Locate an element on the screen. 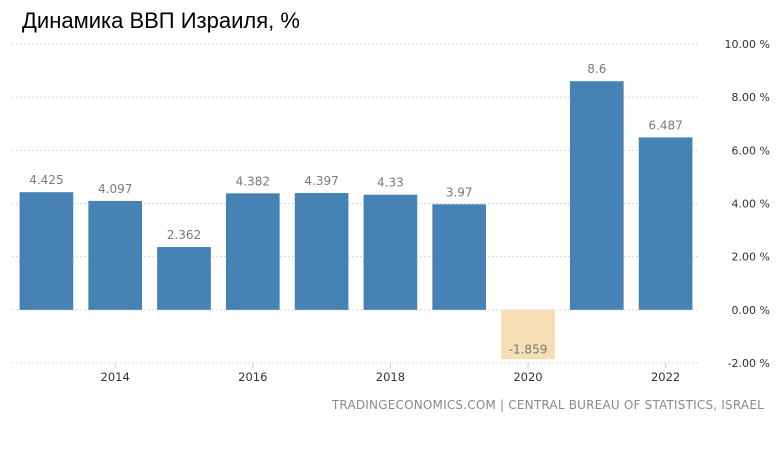  data-label: 4.097 is located at coordinates (115, 189).